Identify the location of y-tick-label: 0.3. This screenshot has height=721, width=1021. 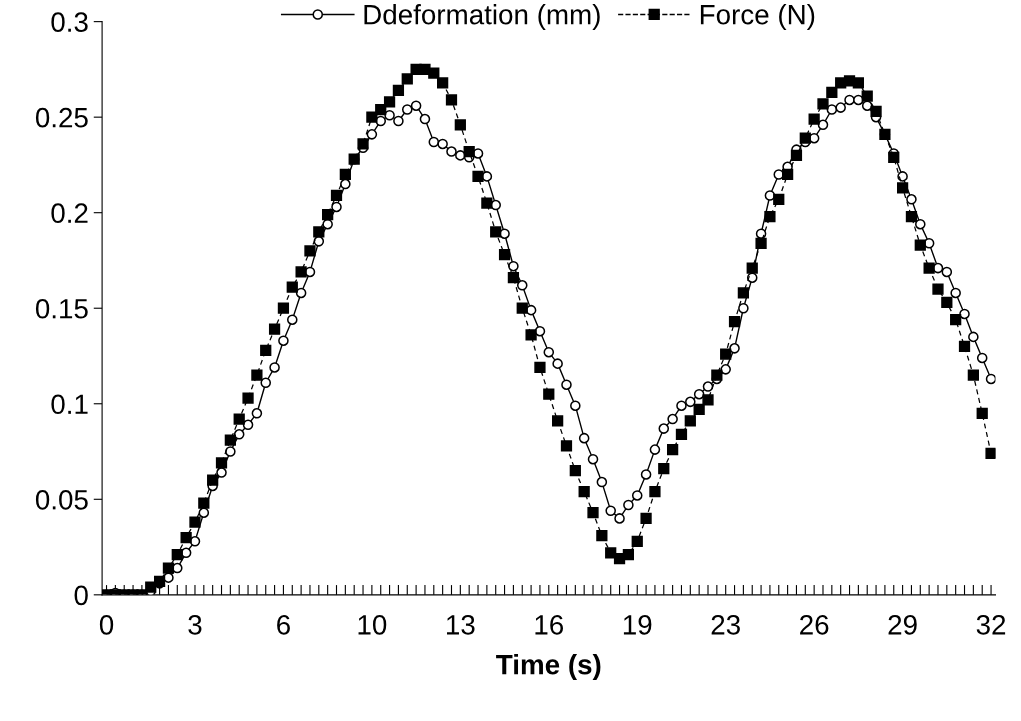
(69, 22).